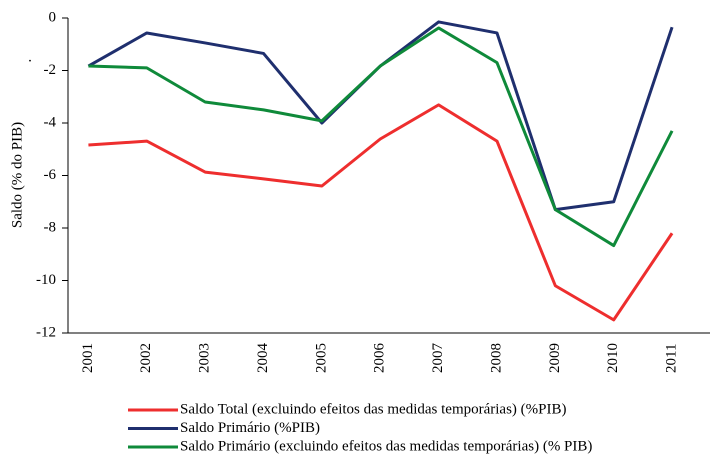 This screenshot has height=461, width=716. Describe the element at coordinates (50, 70) in the screenshot. I see `y-tick-label: -2` at that location.